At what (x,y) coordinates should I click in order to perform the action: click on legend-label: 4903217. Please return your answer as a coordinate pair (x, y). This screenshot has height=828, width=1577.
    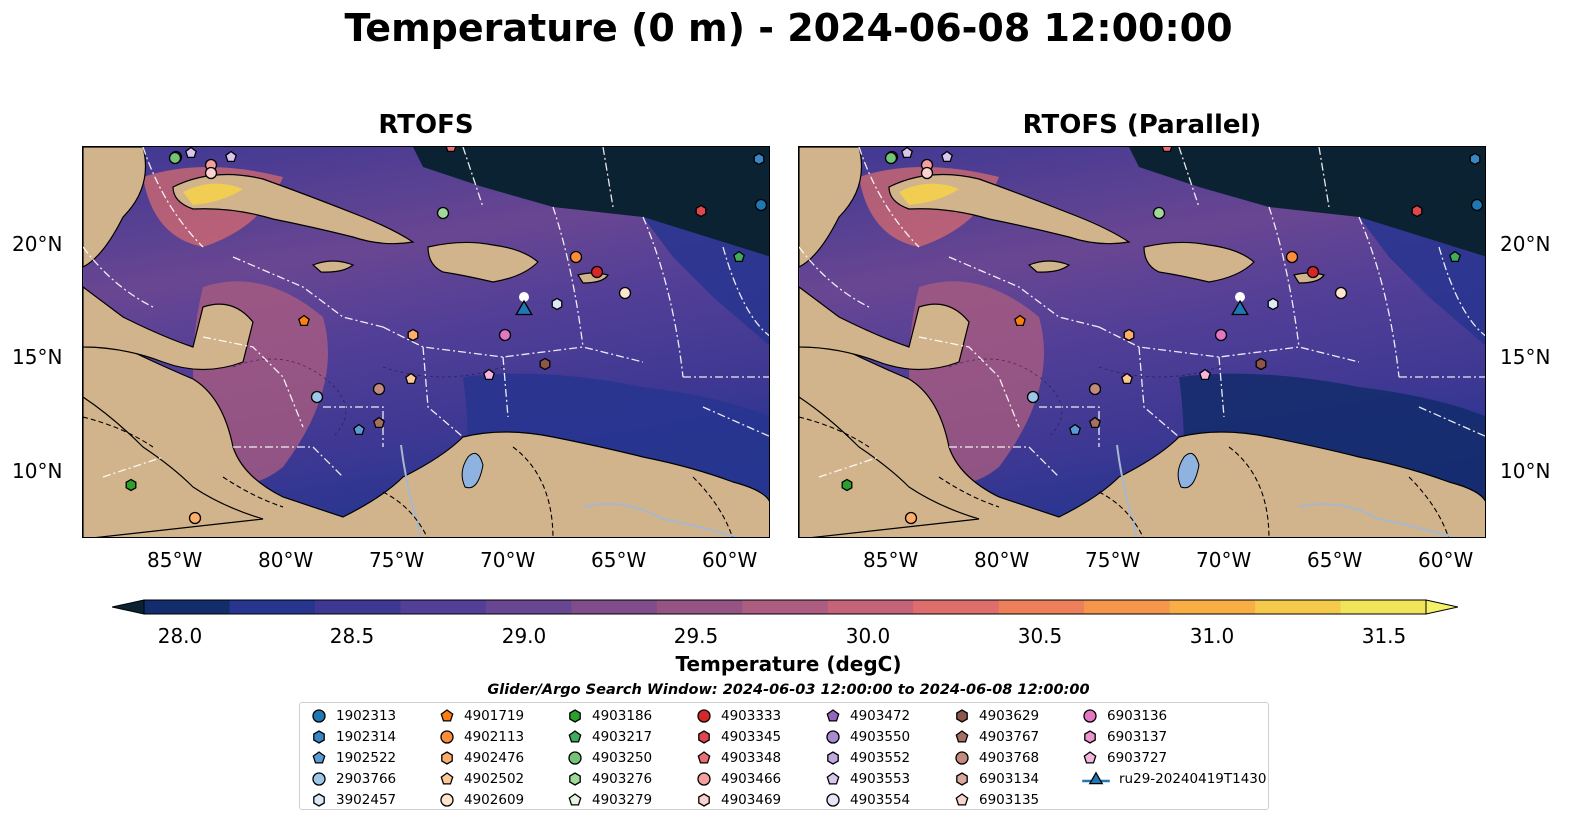
    Looking at the image, I should click on (622, 736).